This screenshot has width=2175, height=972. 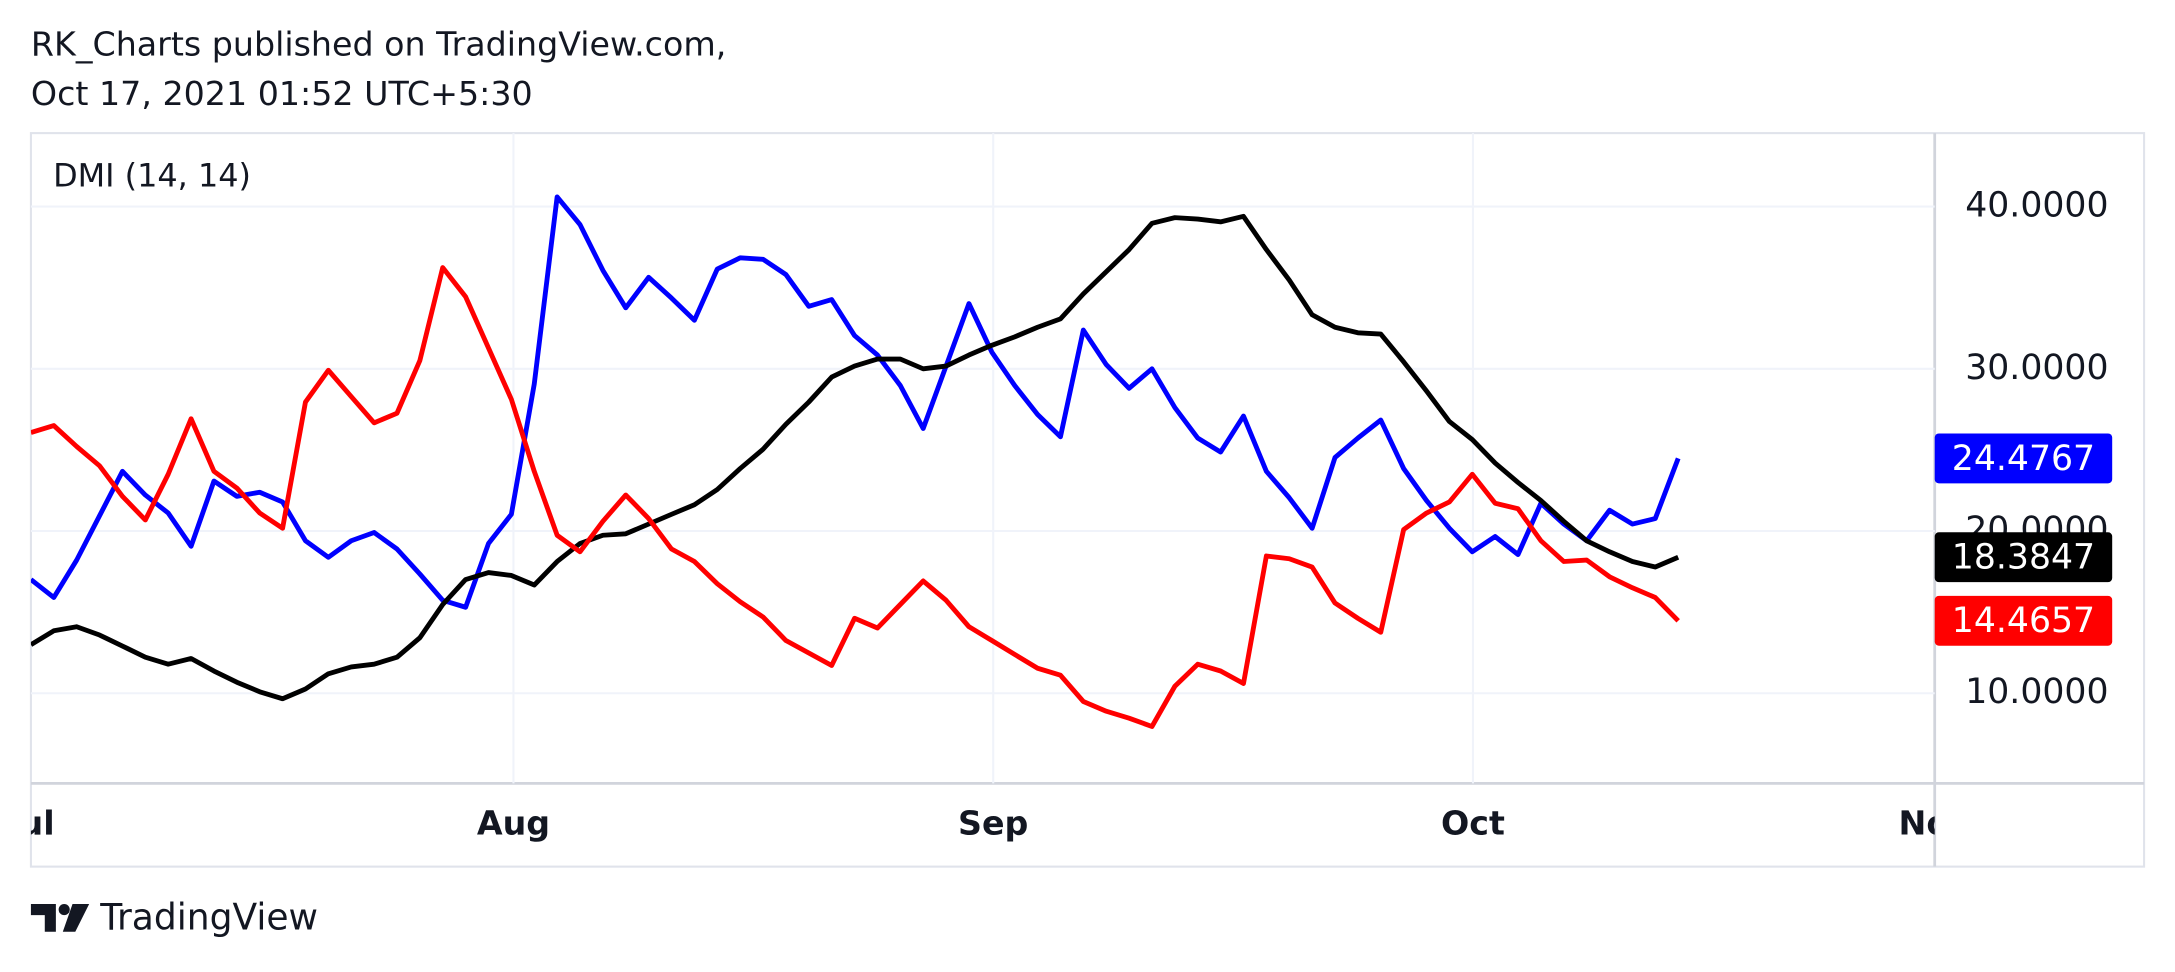 What do you see at coordinates (2036, 692) in the screenshot?
I see `y-tick-label: 10.0000` at bounding box center [2036, 692].